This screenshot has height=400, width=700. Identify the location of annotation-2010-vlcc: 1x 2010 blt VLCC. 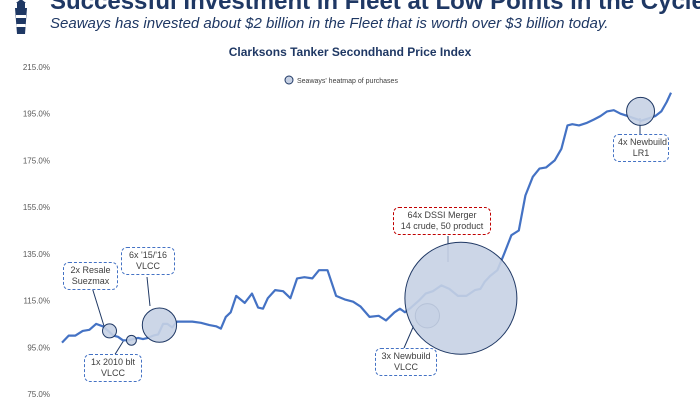
(113, 368).